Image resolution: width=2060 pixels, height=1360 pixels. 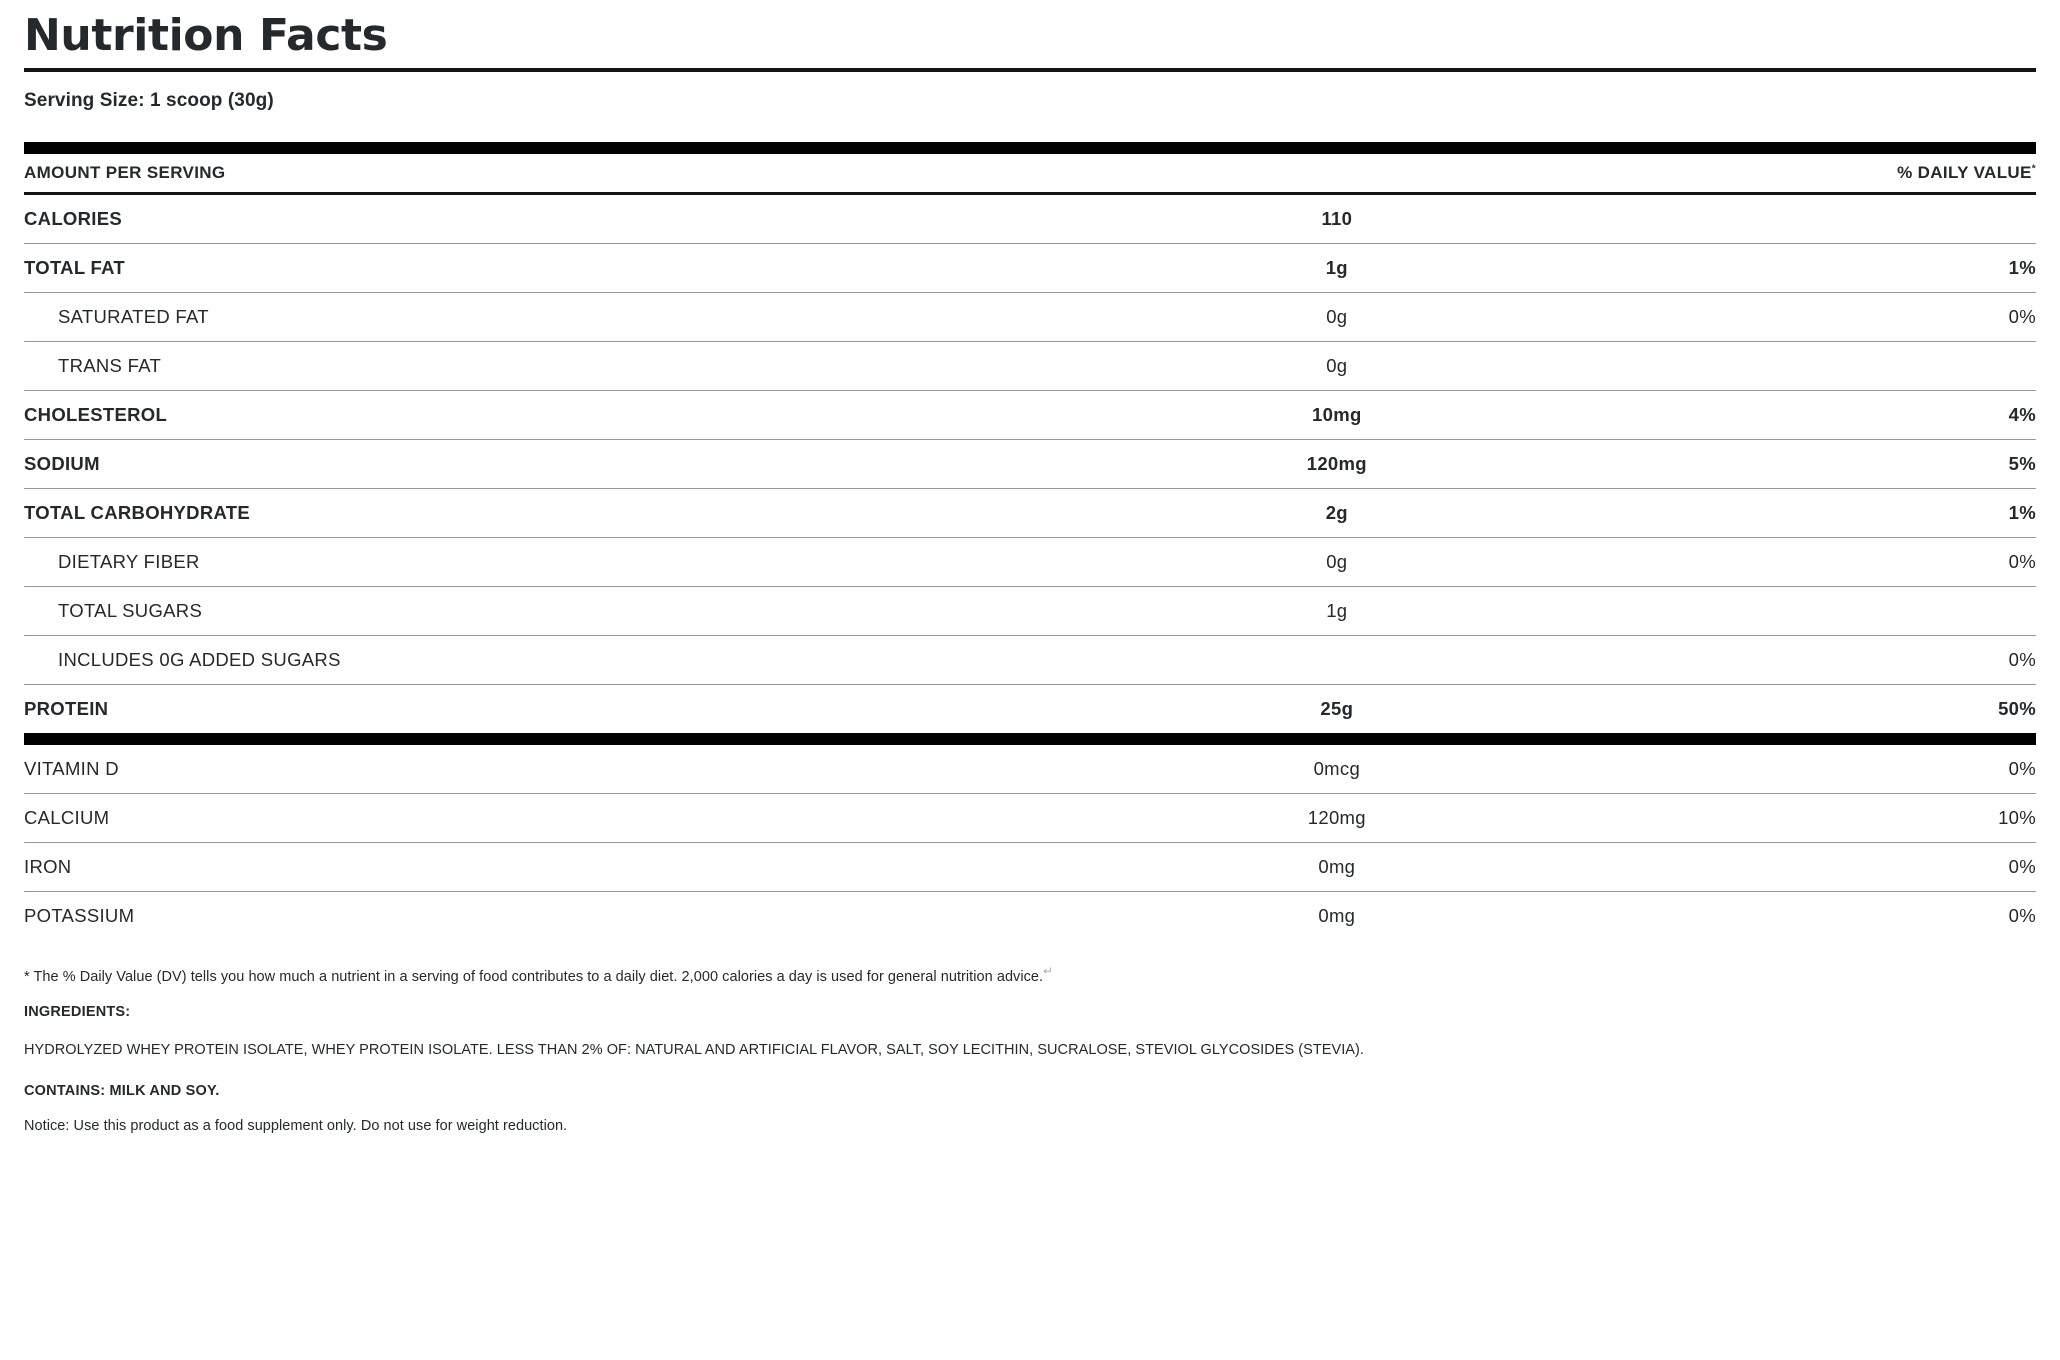 I want to click on table-row: VITAMIN D 0mcg 0%, so click(x=1030, y=769).